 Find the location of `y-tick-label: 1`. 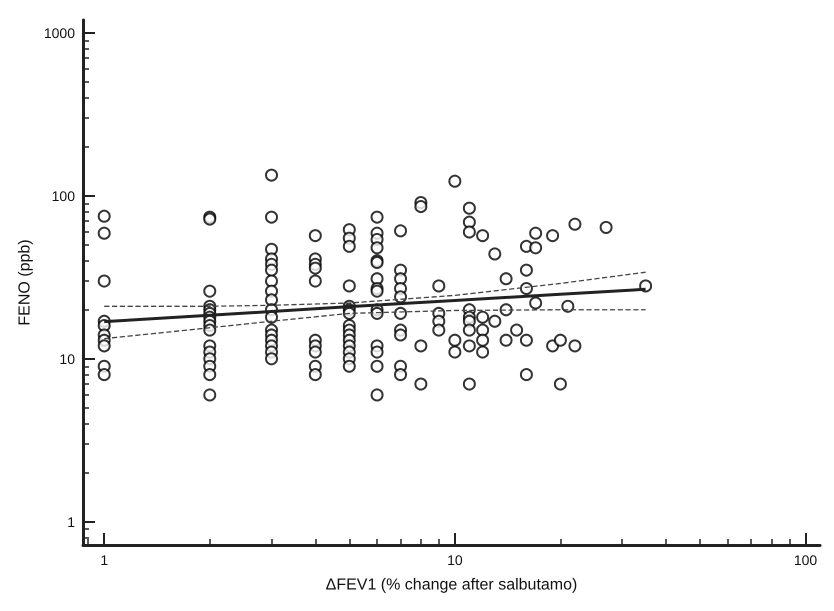

y-tick-label: 1 is located at coordinates (71, 522).